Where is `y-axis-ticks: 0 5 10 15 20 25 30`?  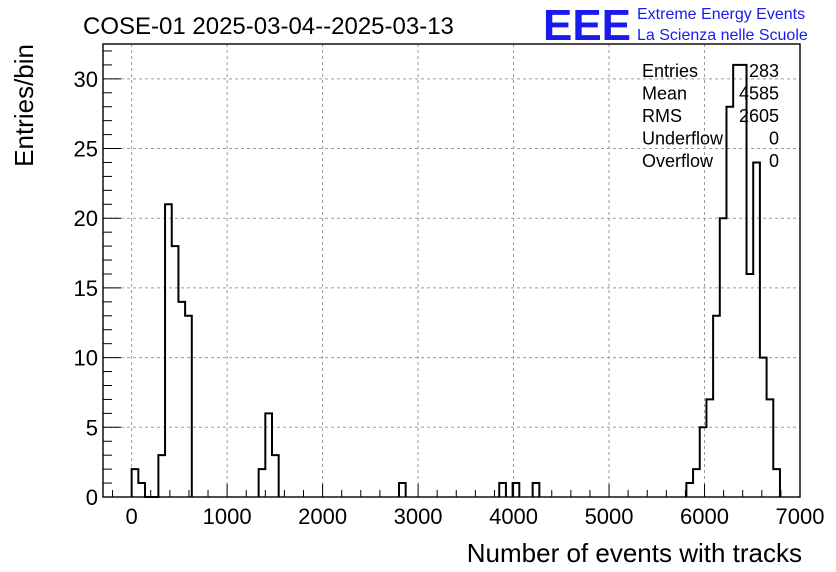 y-axis-ticks: 0 5 10 15 20 25 30 is located at coordinates (97, 280).